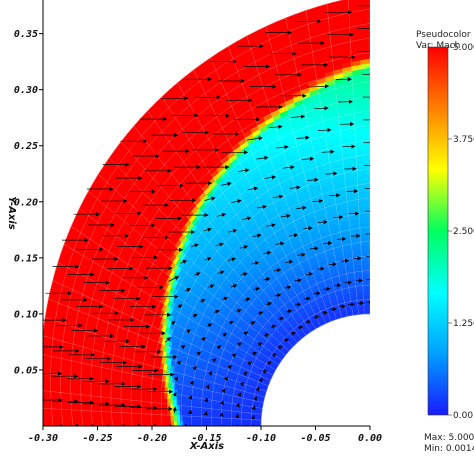  Describe the element at coordinates (152, 438) in the screenshot. I see `x-tick-label: -0.20` at that location.